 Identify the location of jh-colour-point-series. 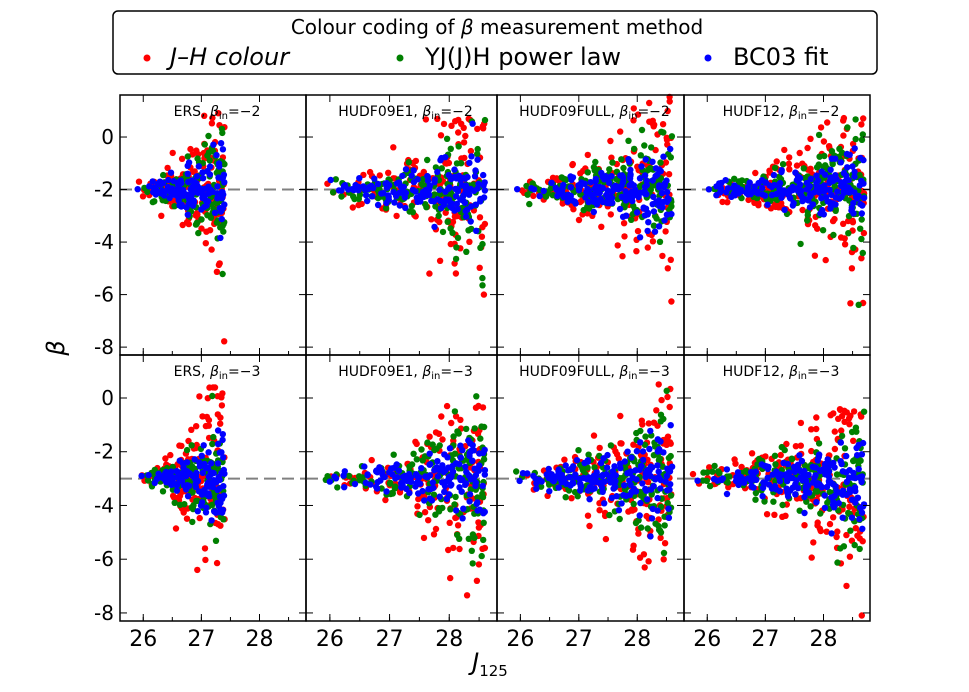
(790, 210).